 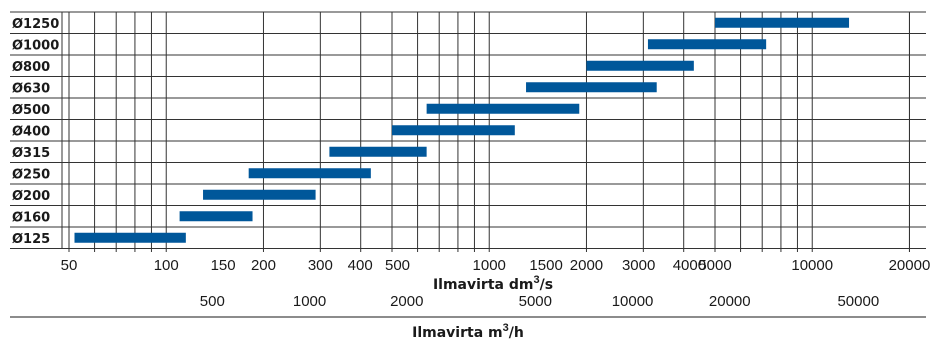 I want to click on x2-tick-label: 2000, so click(x=406, y=301).